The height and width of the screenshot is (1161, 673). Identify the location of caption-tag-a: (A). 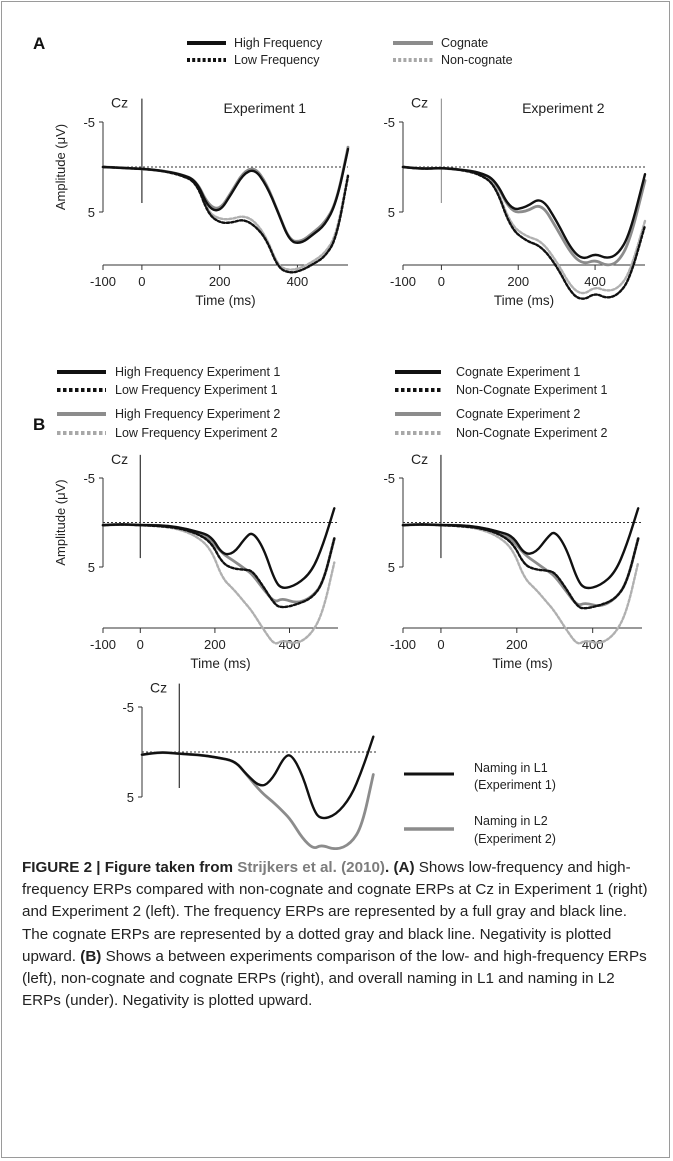
(404, 867).